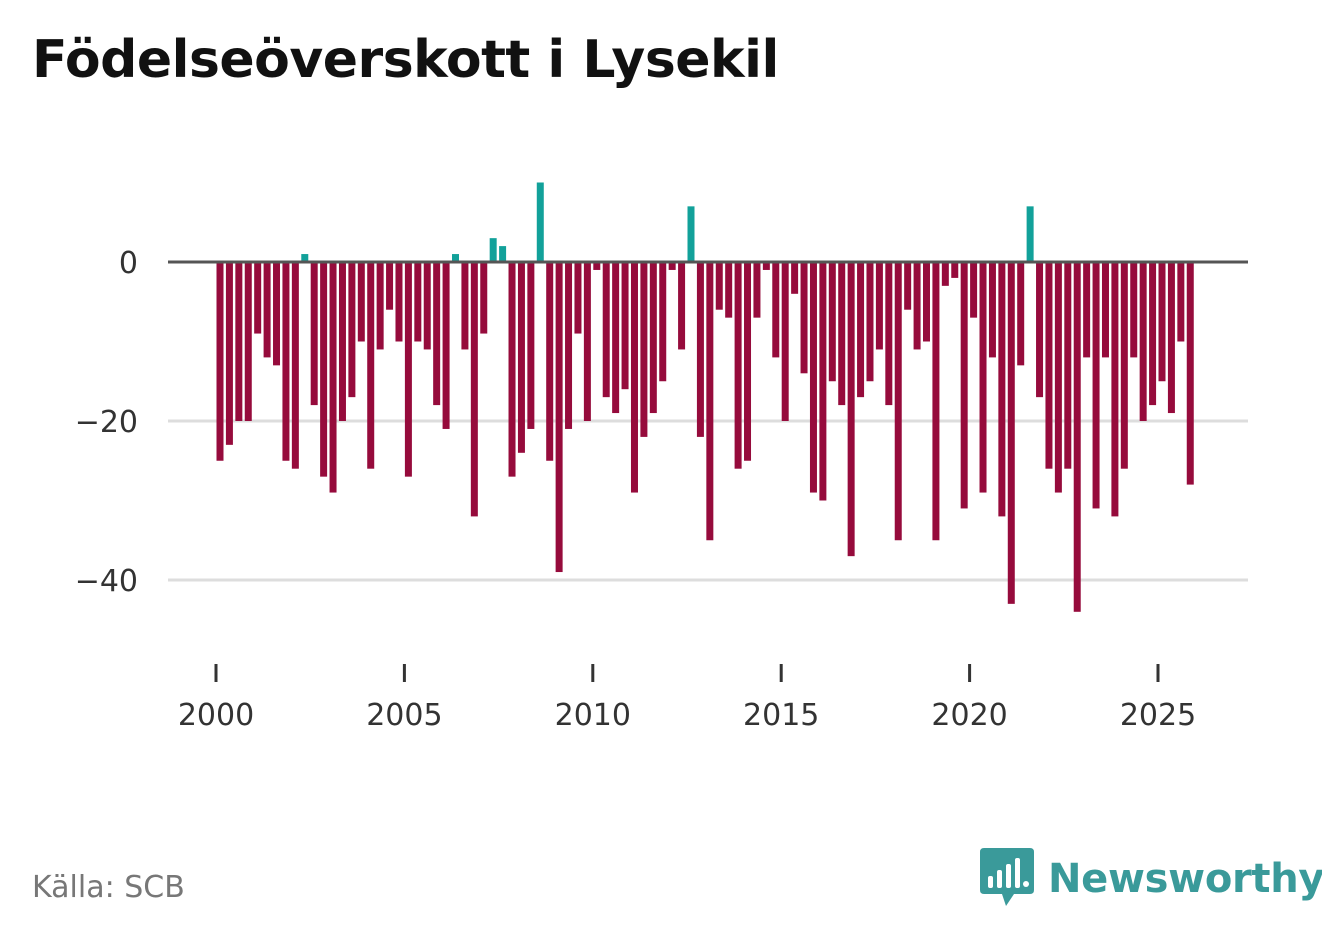 The image size is (1322, 939). Describe the element at coordinates (216, 715) in the screenshot. I see `x-tick-label: 2000` at that location.